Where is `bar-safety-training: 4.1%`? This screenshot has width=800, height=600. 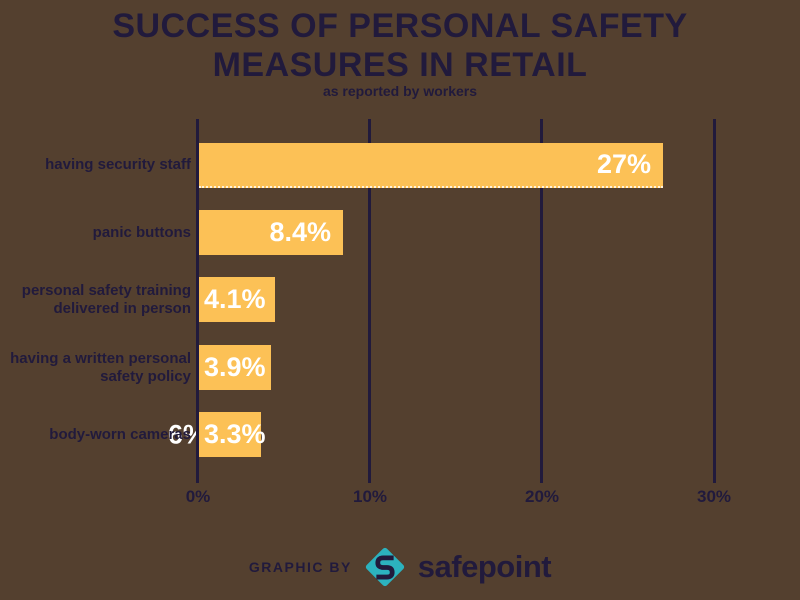 bar-safety-training: 4.1% is located at coordinates (237, 299).